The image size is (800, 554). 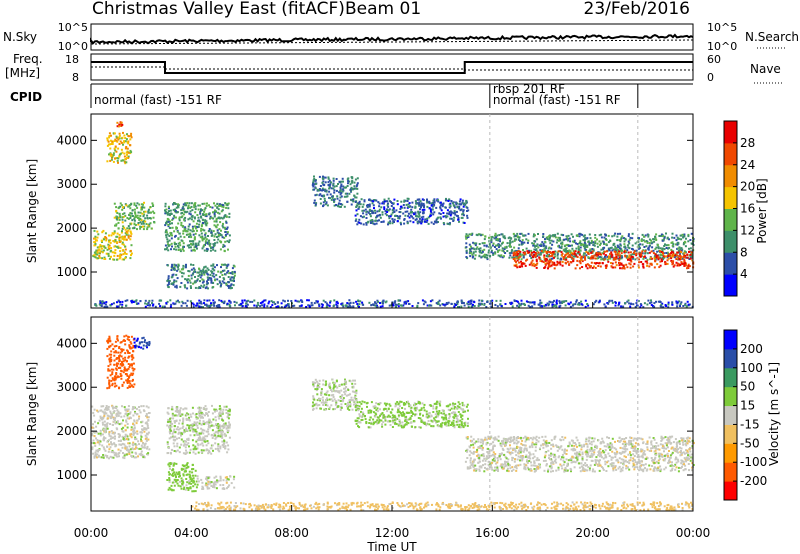 What do you see at coordinates (392, 67) in the screenshot?
I see `frequency-line` at bounding box center [392, 67].